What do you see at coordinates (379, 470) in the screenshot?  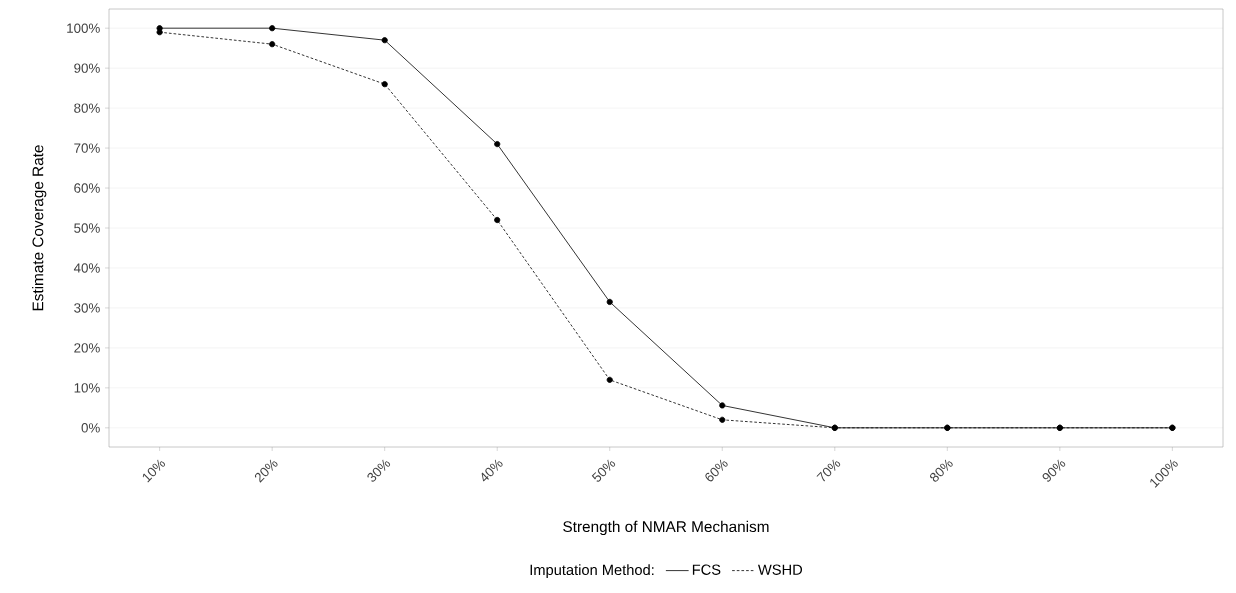 I see `x-tick-label: 30%` at bounding box center [379, 470].